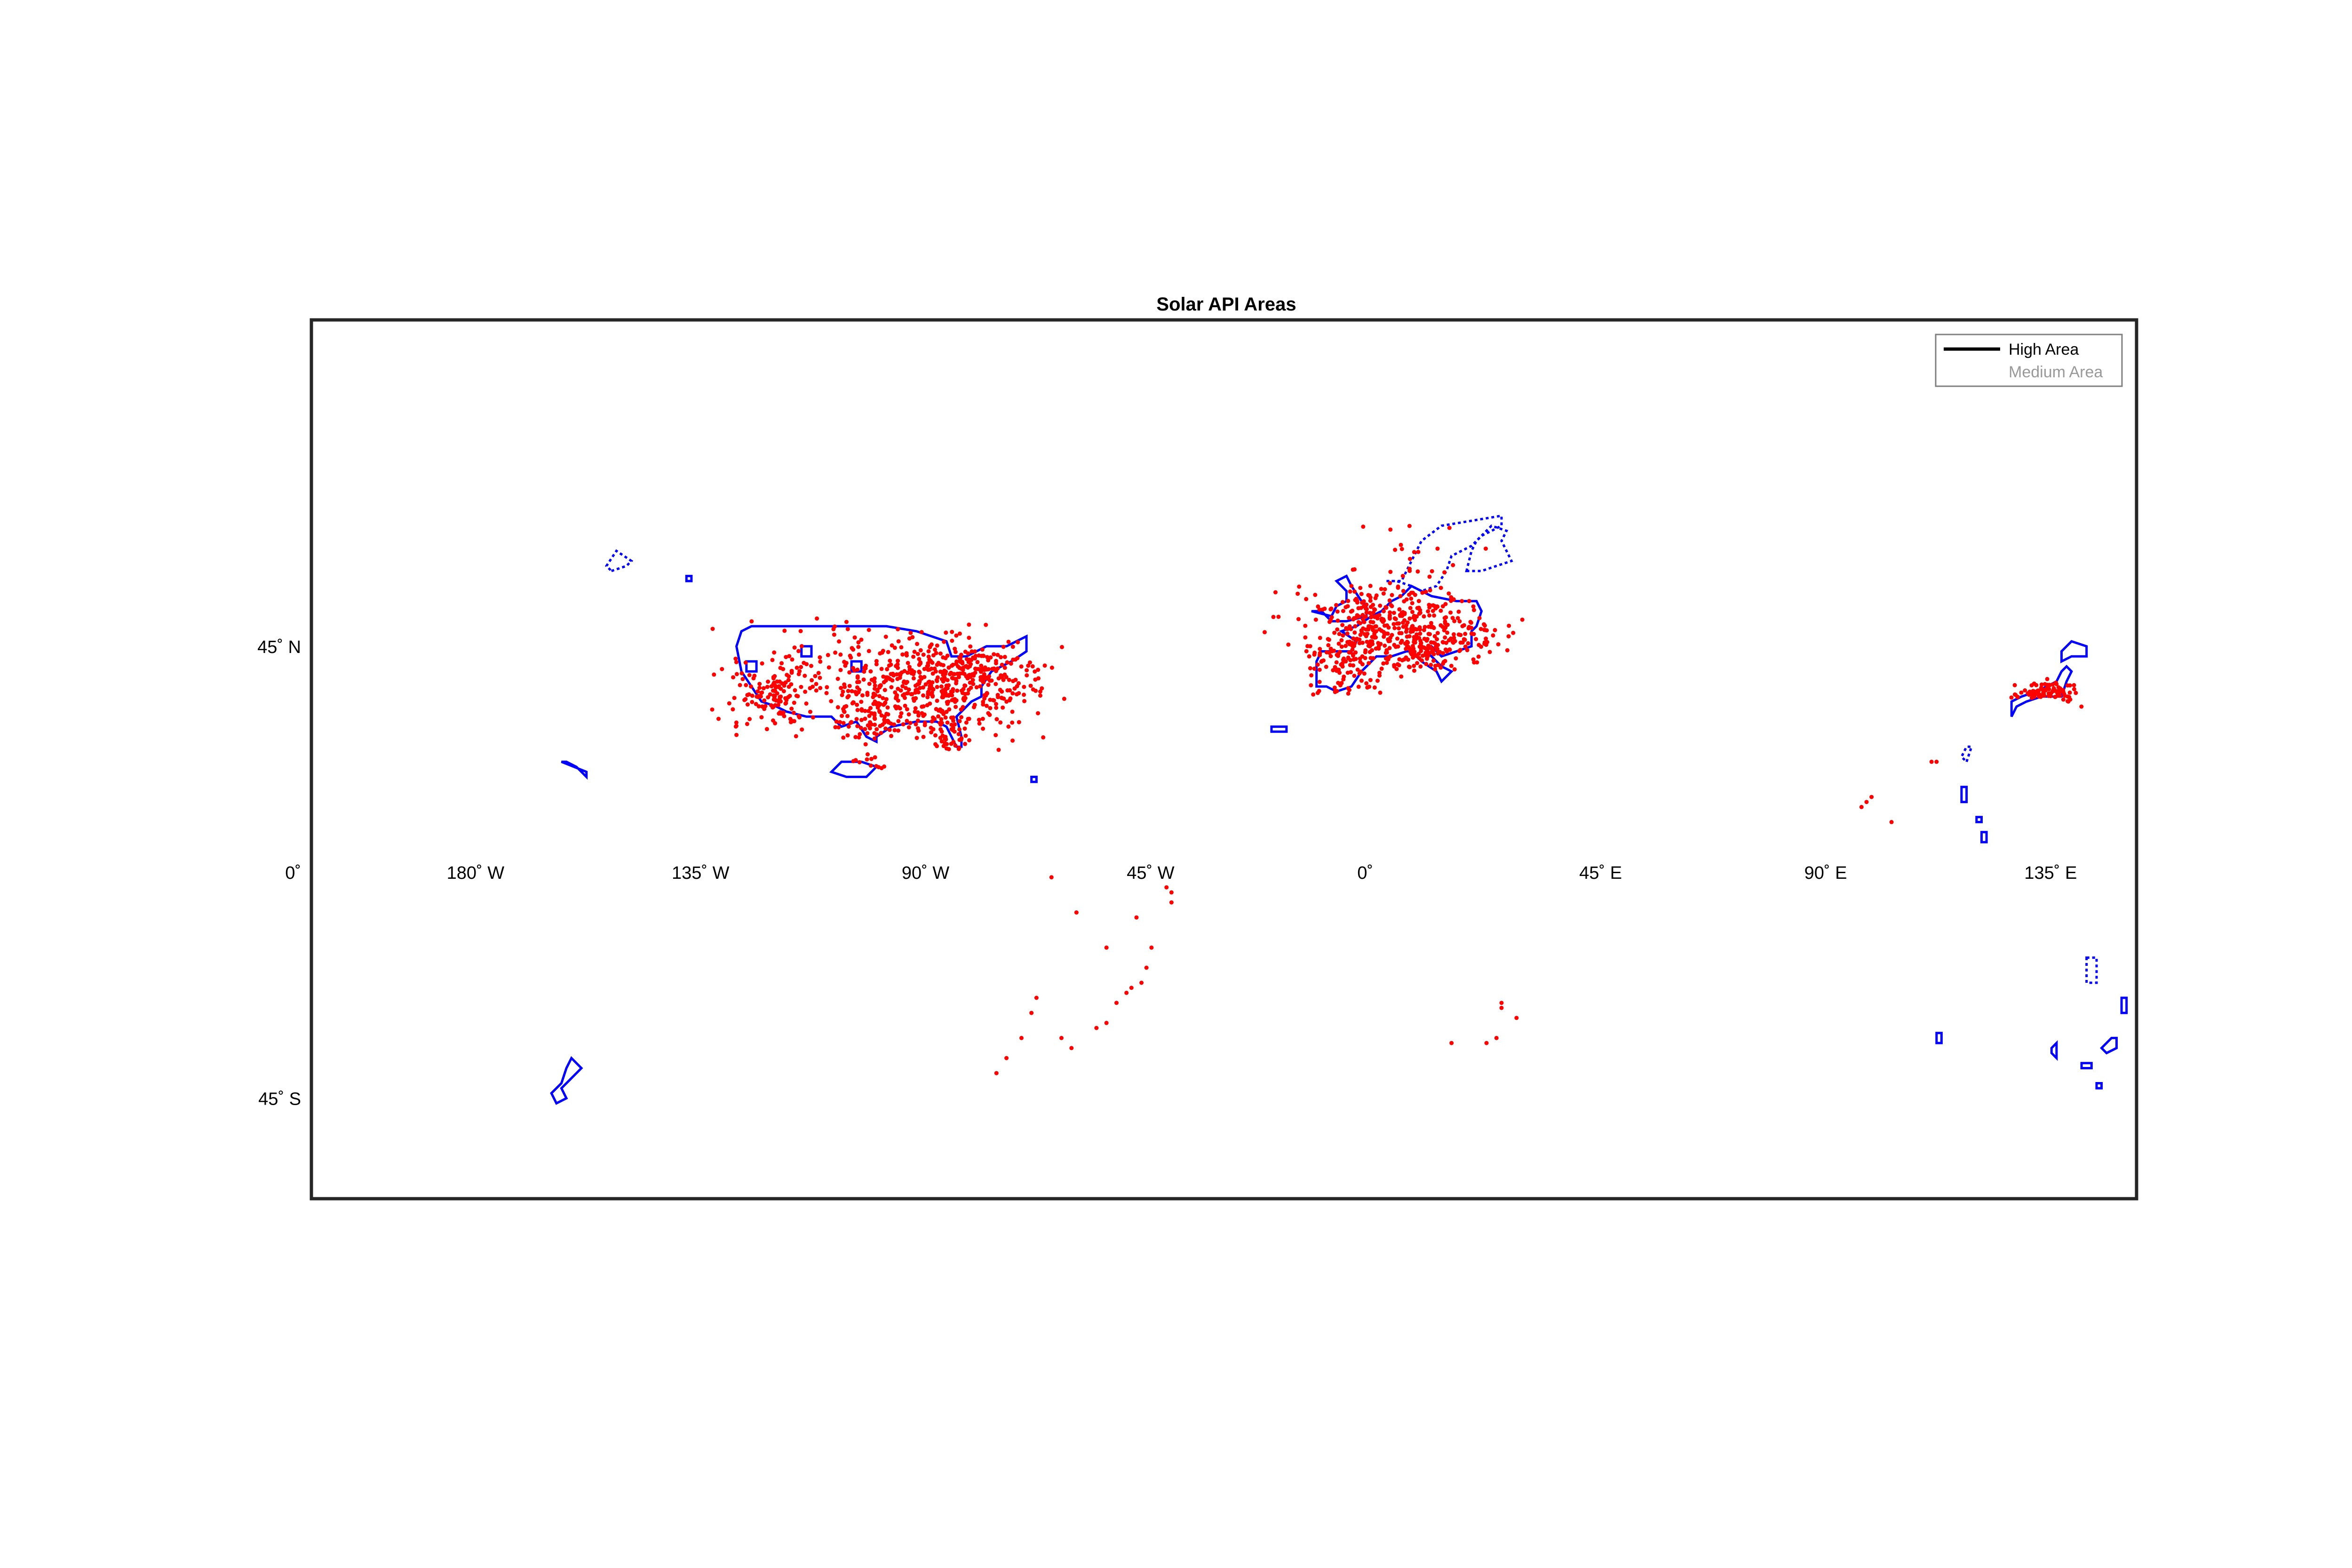  Describe the element at coordinates (1150, 873) in the screenshot. I see `lon-tick-label-3: 45˚ W` at that location.